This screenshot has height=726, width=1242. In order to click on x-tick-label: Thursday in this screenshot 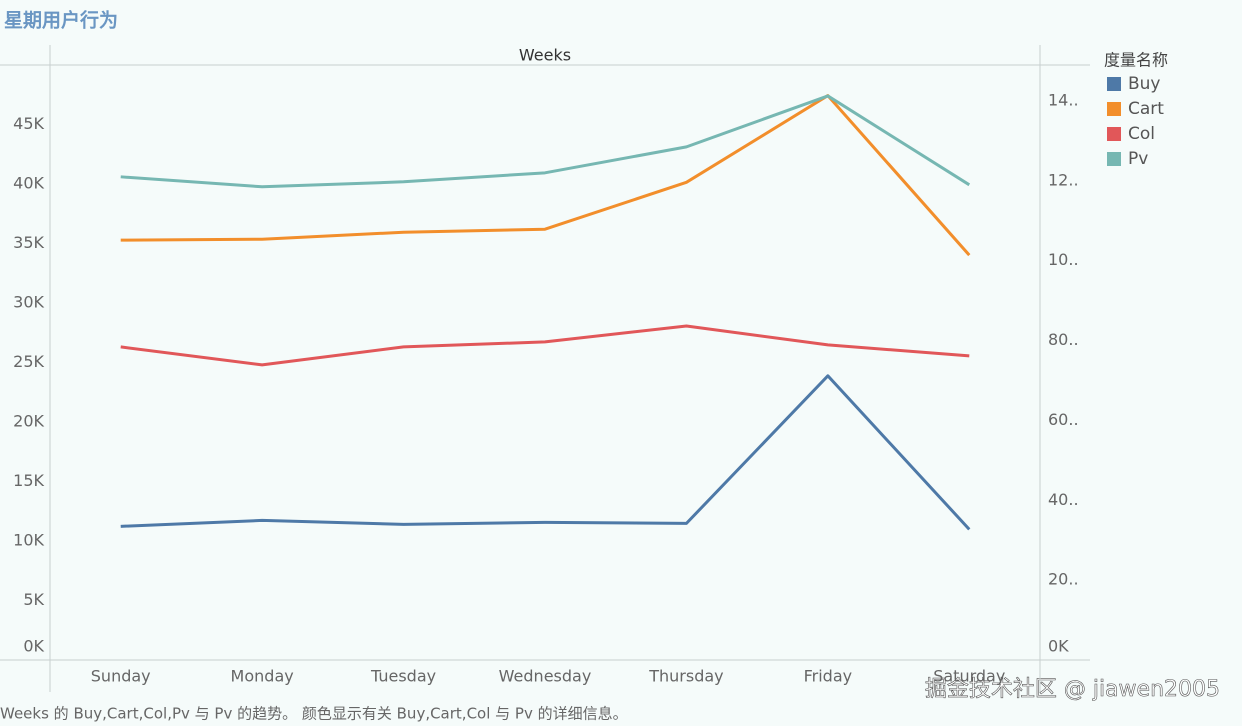, I will do `click(685, 676)`.